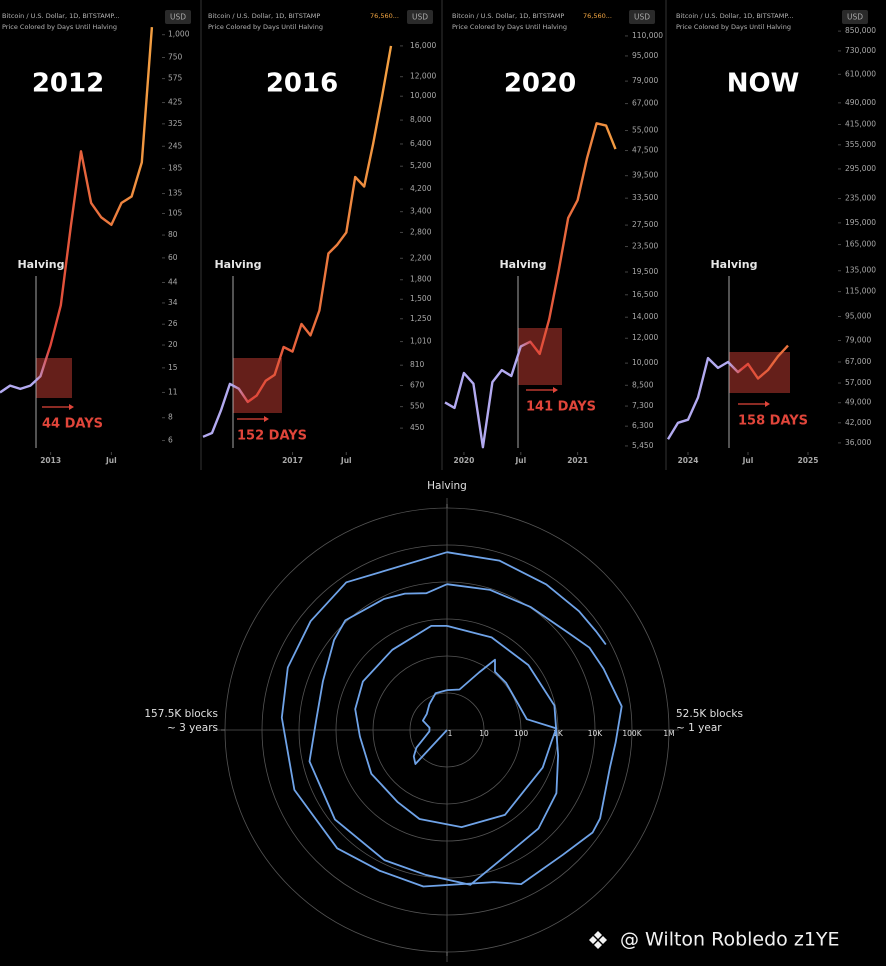 The image size is (886, 966). I want to click on y-tick-label: 750, so click(175, 57).